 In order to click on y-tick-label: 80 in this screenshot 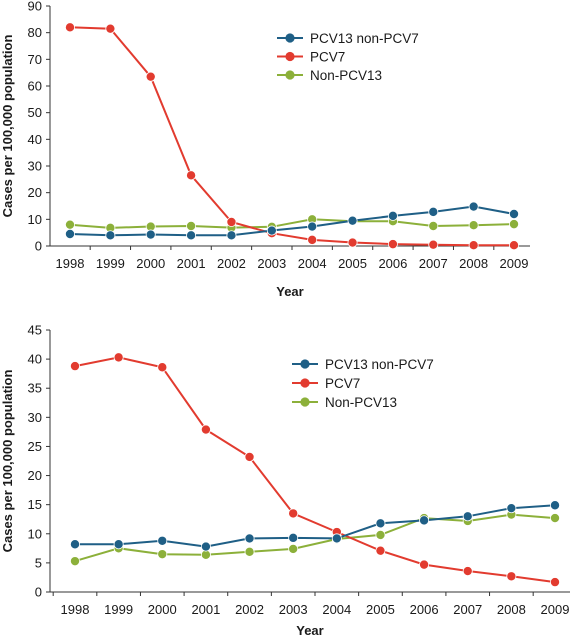, I will do `click(35, 32)`.